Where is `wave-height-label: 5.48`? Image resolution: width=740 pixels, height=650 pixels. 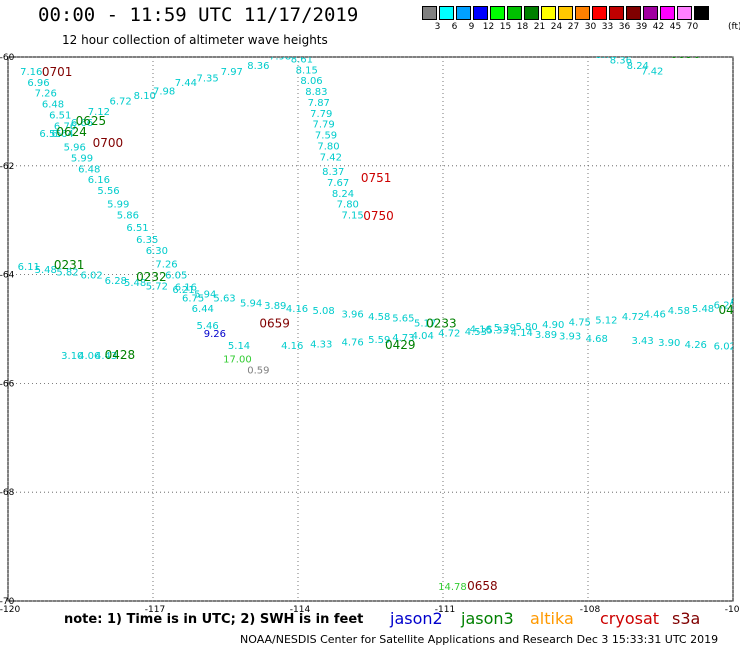 wave-height-label: 5.48 is located at coordinates (135, 283).